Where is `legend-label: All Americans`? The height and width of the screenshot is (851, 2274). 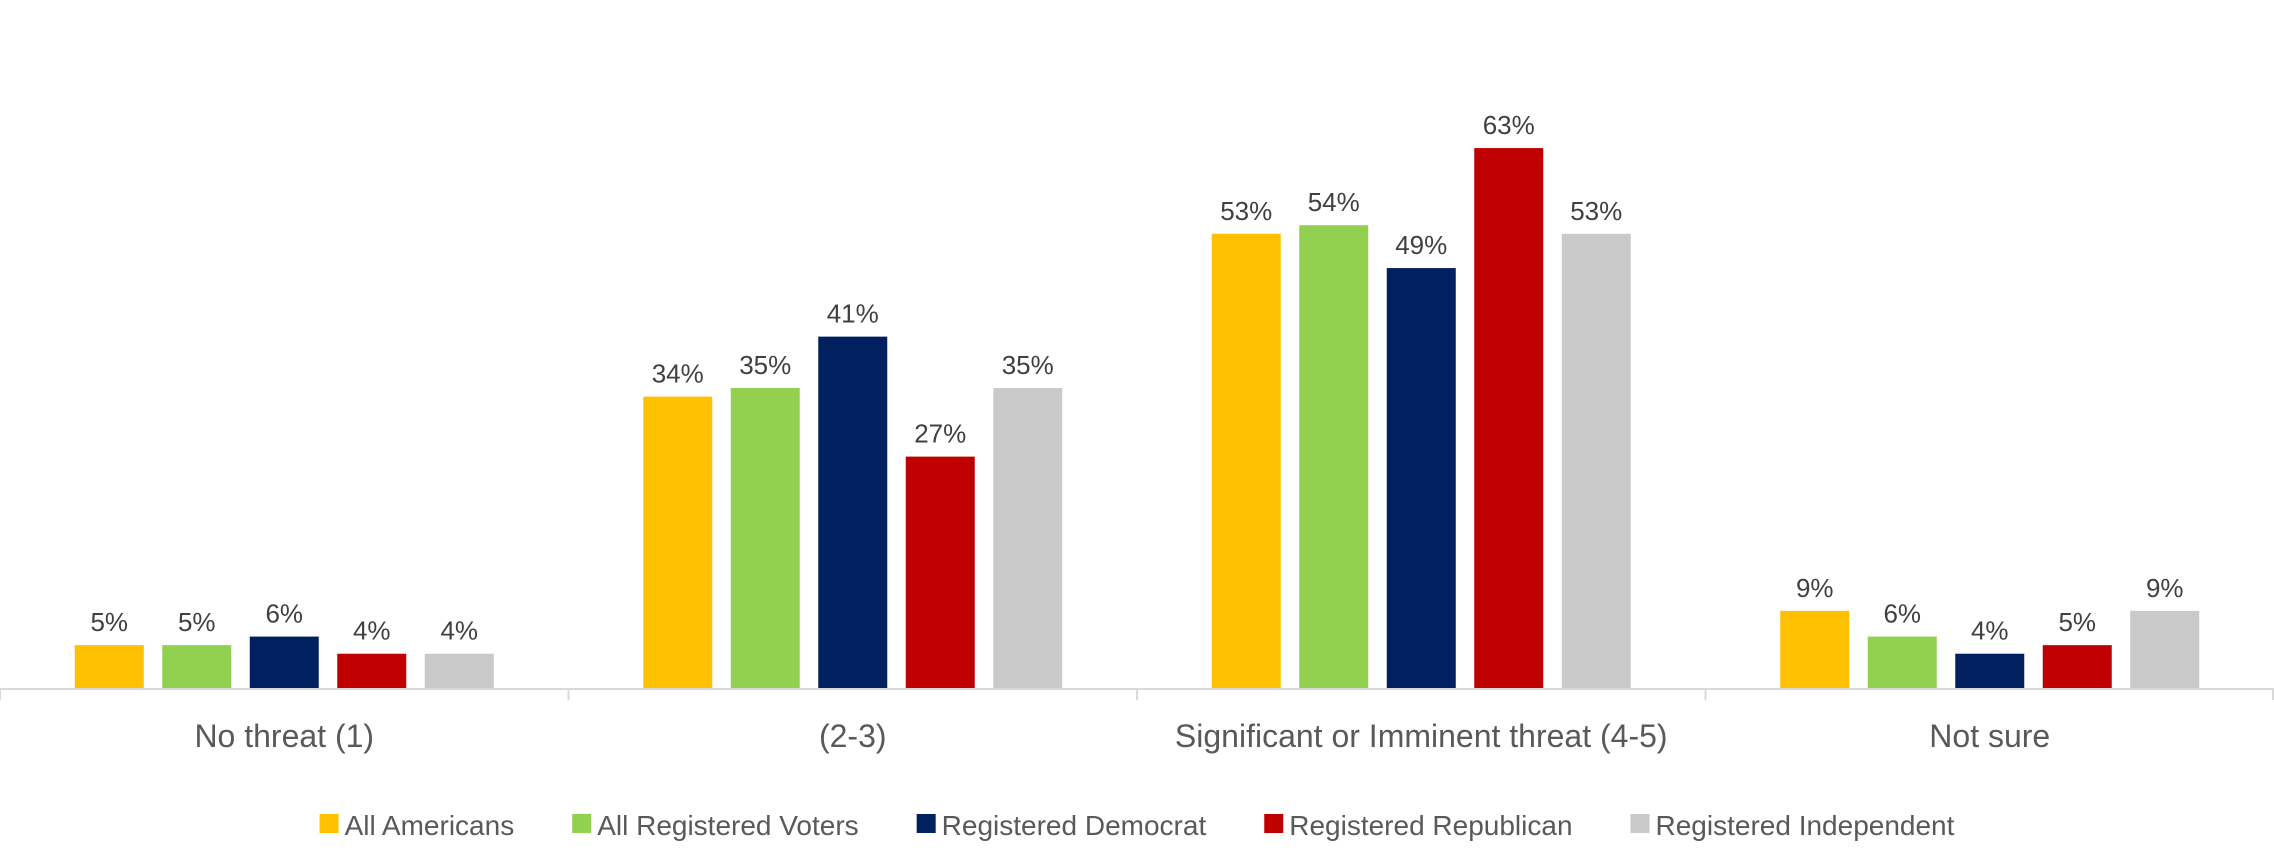 legend-label: All Americans is located at coordinates (430, 825).